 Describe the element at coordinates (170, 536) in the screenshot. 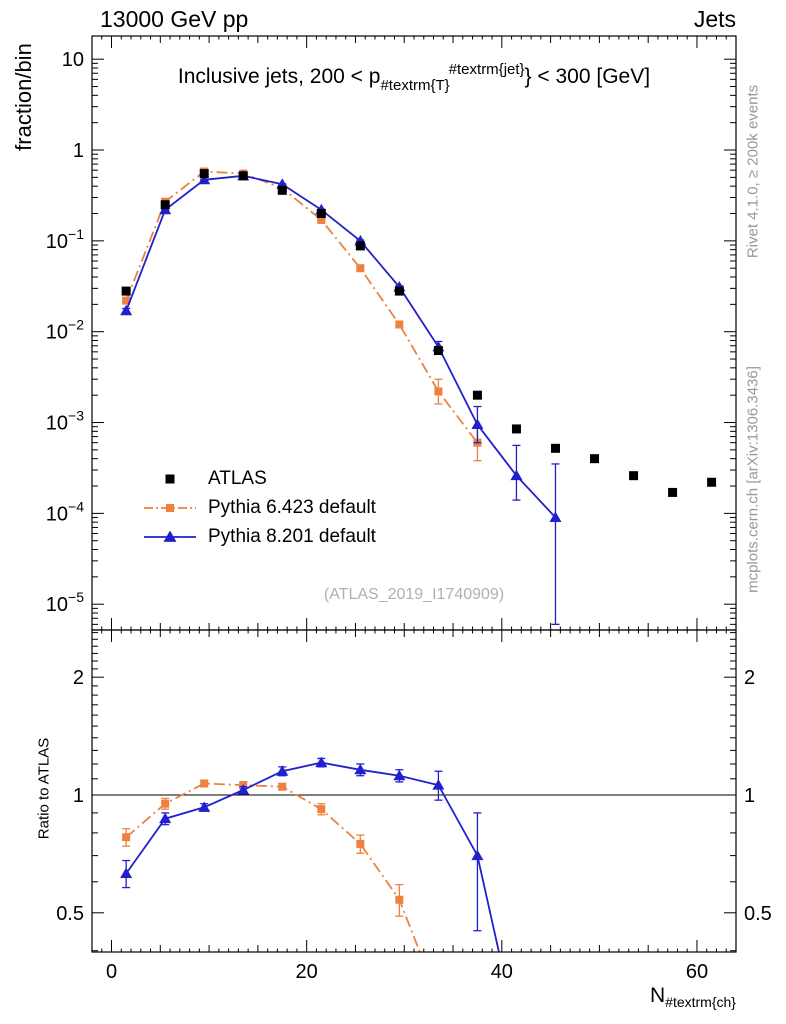

I see `pythia8-marker-icon` at that location.